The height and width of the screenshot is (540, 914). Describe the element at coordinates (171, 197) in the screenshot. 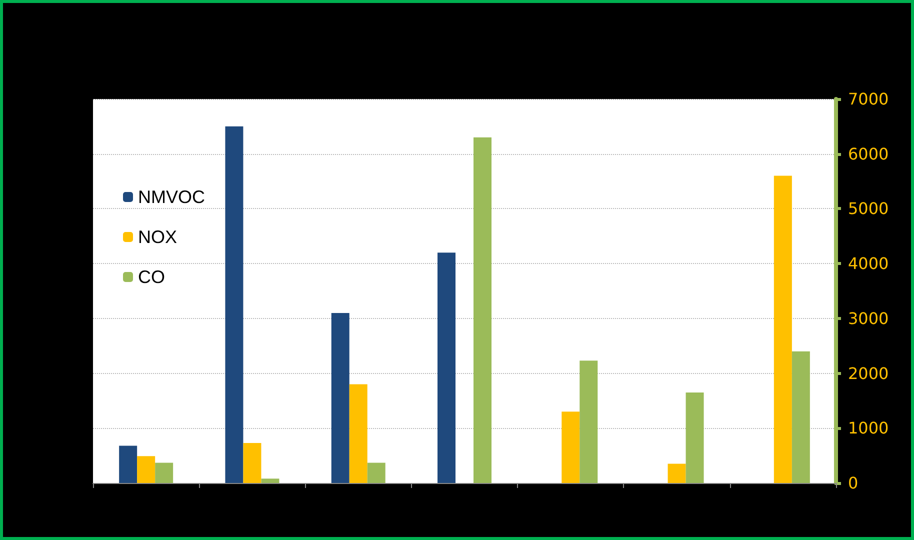

I see `legend-label: NMVOC` at that location.